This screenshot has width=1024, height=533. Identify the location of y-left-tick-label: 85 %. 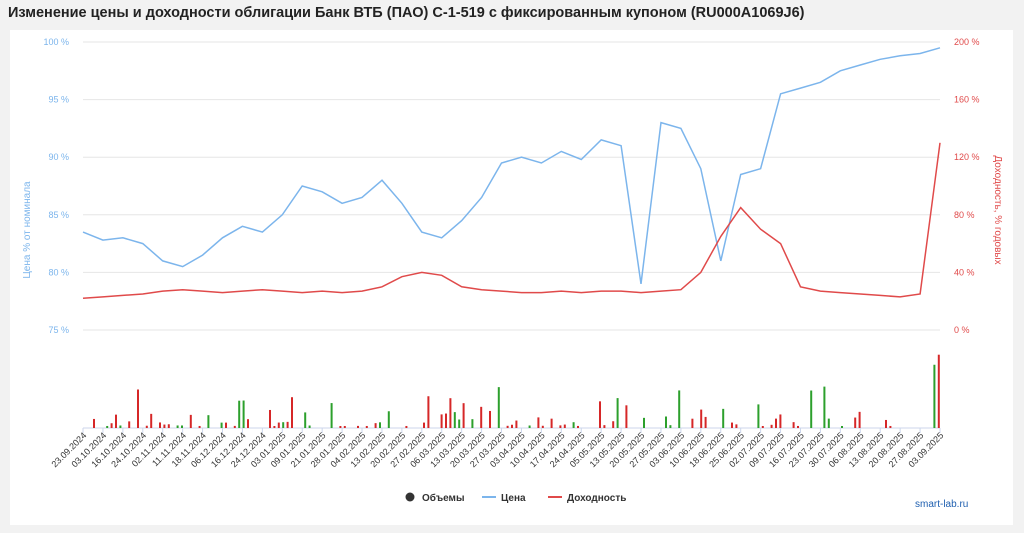
(58, 215).